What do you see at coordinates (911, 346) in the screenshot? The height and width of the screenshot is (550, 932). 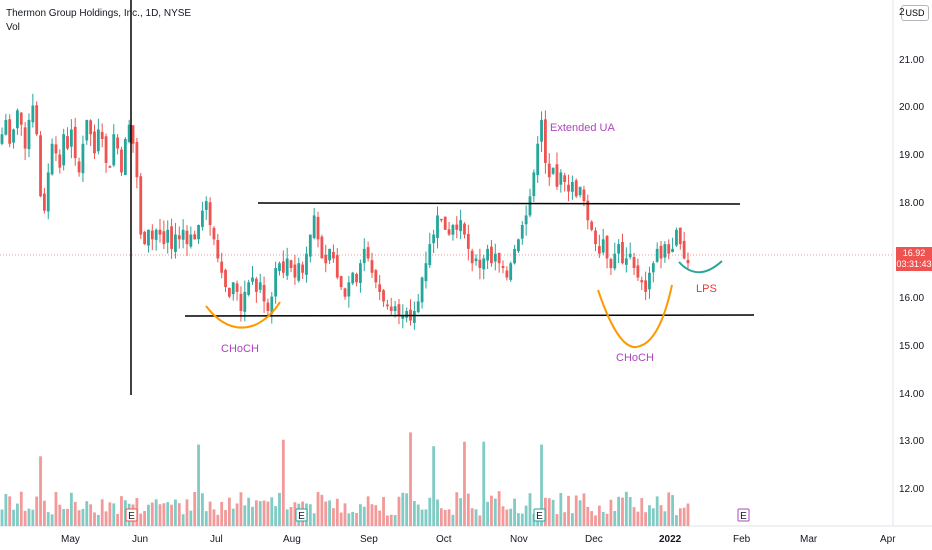 I see `price-tick: 15.00` at bounding box center [911, 346].